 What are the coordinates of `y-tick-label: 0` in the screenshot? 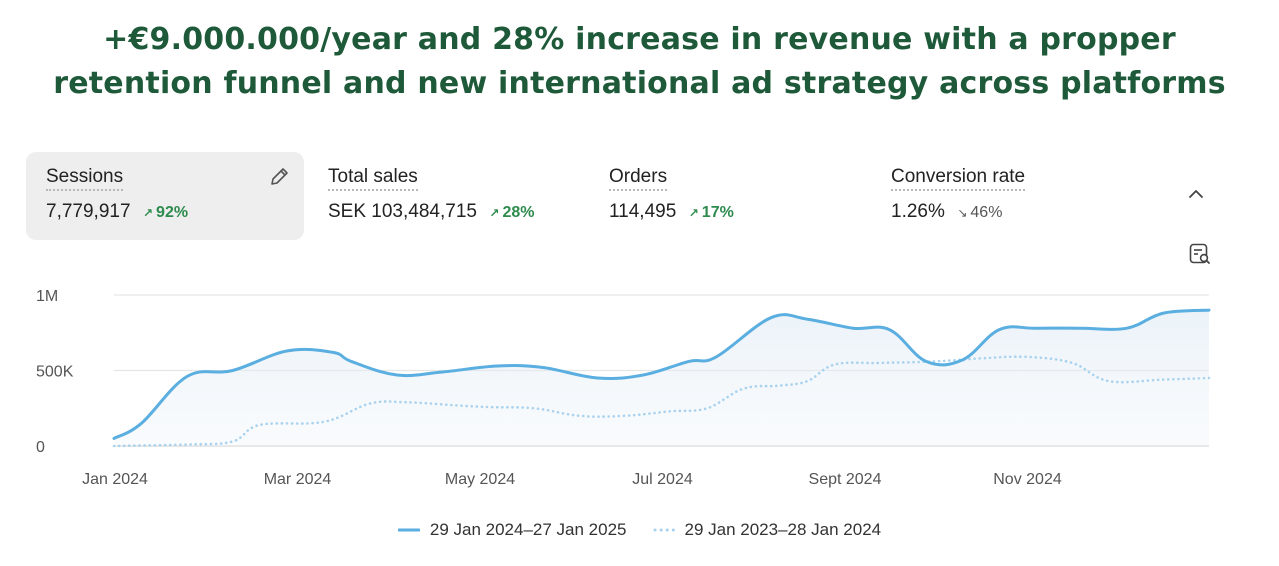 It's located at (40, 447).